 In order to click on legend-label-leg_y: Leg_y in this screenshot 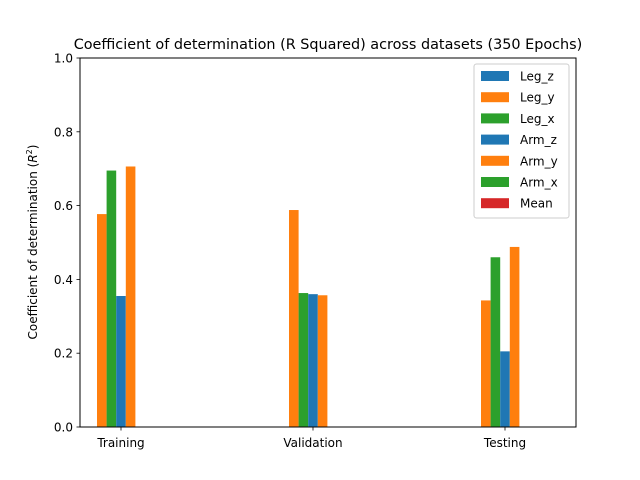, I will do `click(537, 98)`.